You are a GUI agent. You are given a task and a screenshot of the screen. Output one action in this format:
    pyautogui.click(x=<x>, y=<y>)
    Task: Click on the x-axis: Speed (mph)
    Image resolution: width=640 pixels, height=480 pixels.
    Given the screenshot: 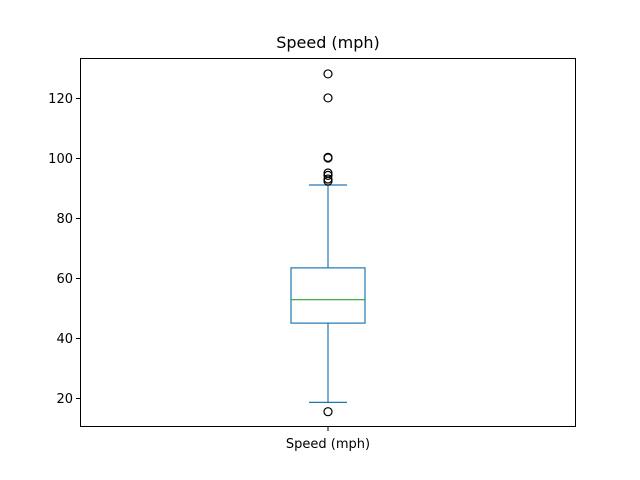 What is the action you would take?
    pyautogui.click(x=328, y=439)
    